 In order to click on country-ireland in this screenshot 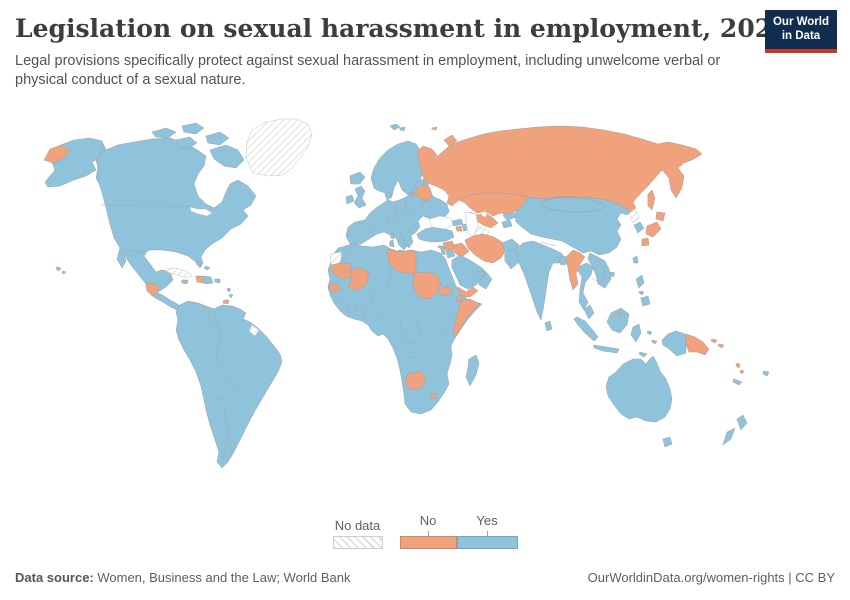, I will do `click(350, 199)`.